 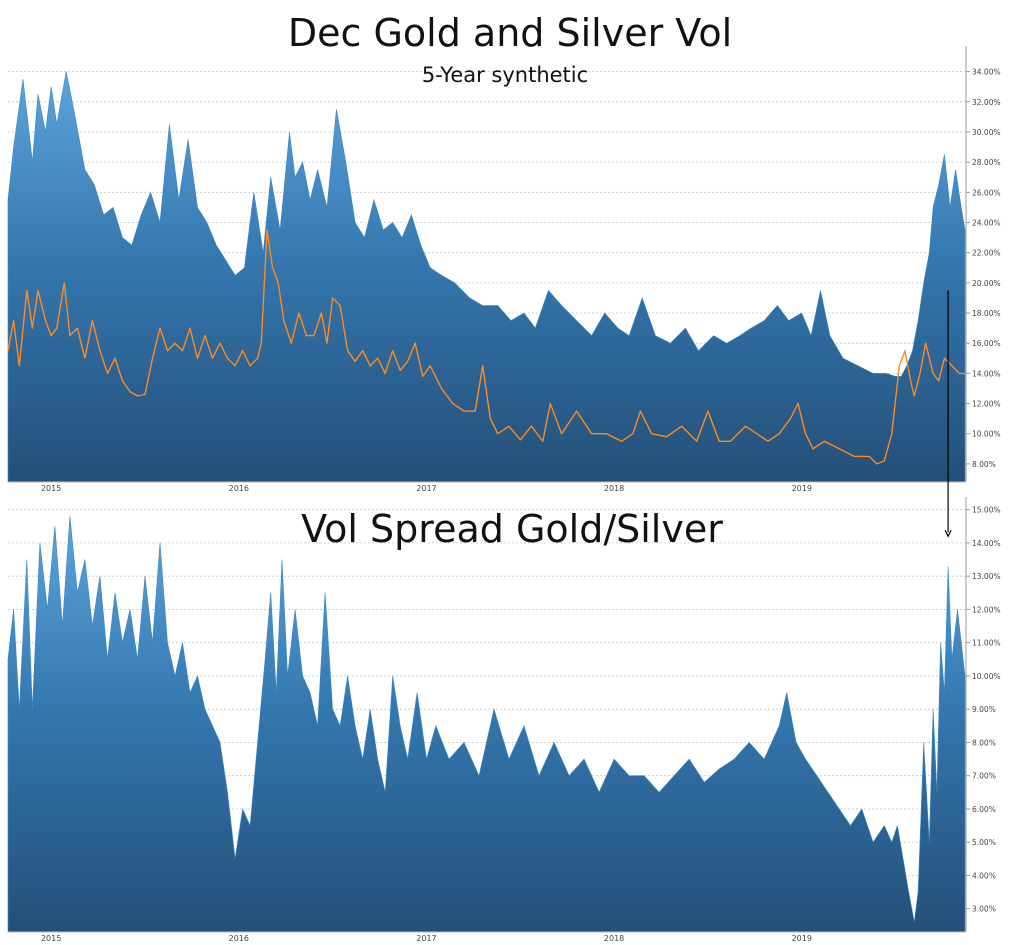 What do you see at coordinates (984, 875) in the screenshot?
I see `y-tick-label: 4.00%` at bounding box center [984, 875].